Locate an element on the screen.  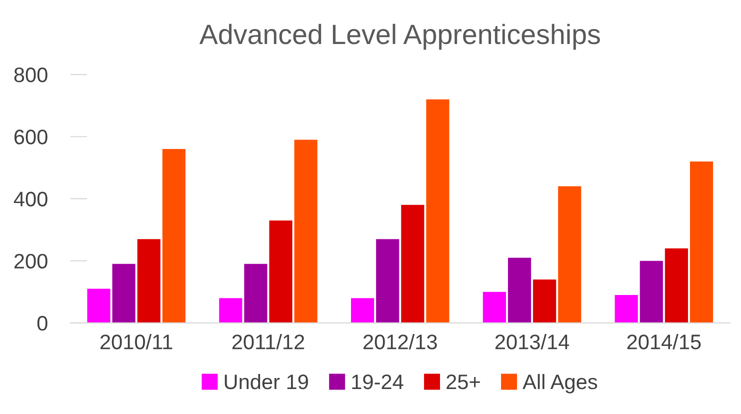
legend-label: 25+ is located at coordinates (463, 382).